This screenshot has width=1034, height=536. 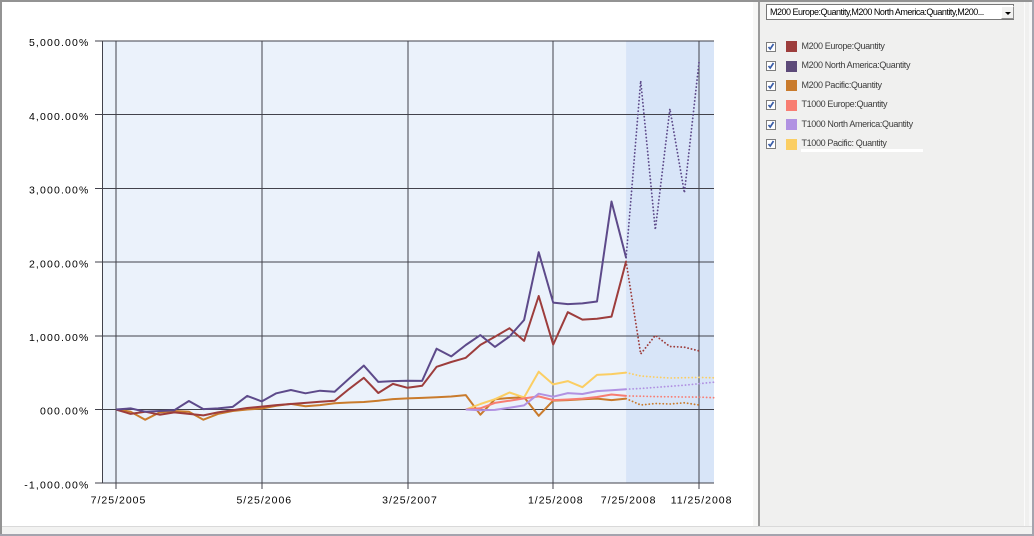 I want to click on svg-text: 000.00%, so click(x=65, y=412).